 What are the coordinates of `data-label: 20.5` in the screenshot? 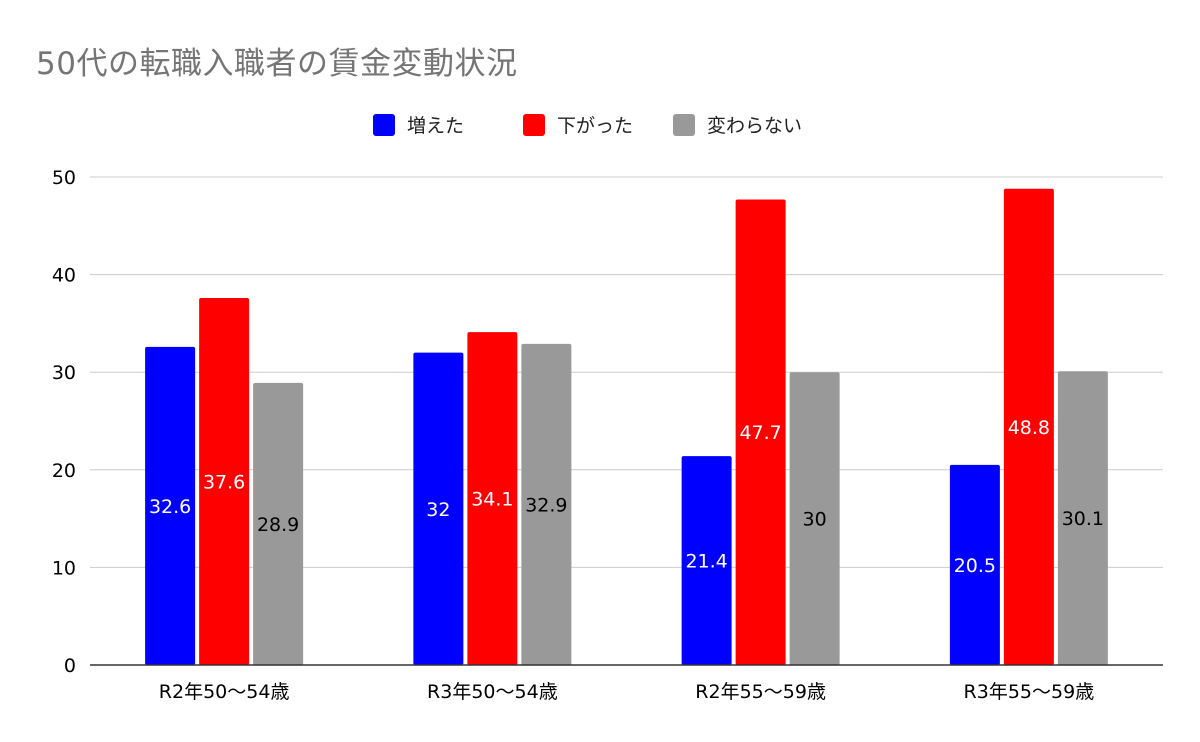 It's located at (975, 566).